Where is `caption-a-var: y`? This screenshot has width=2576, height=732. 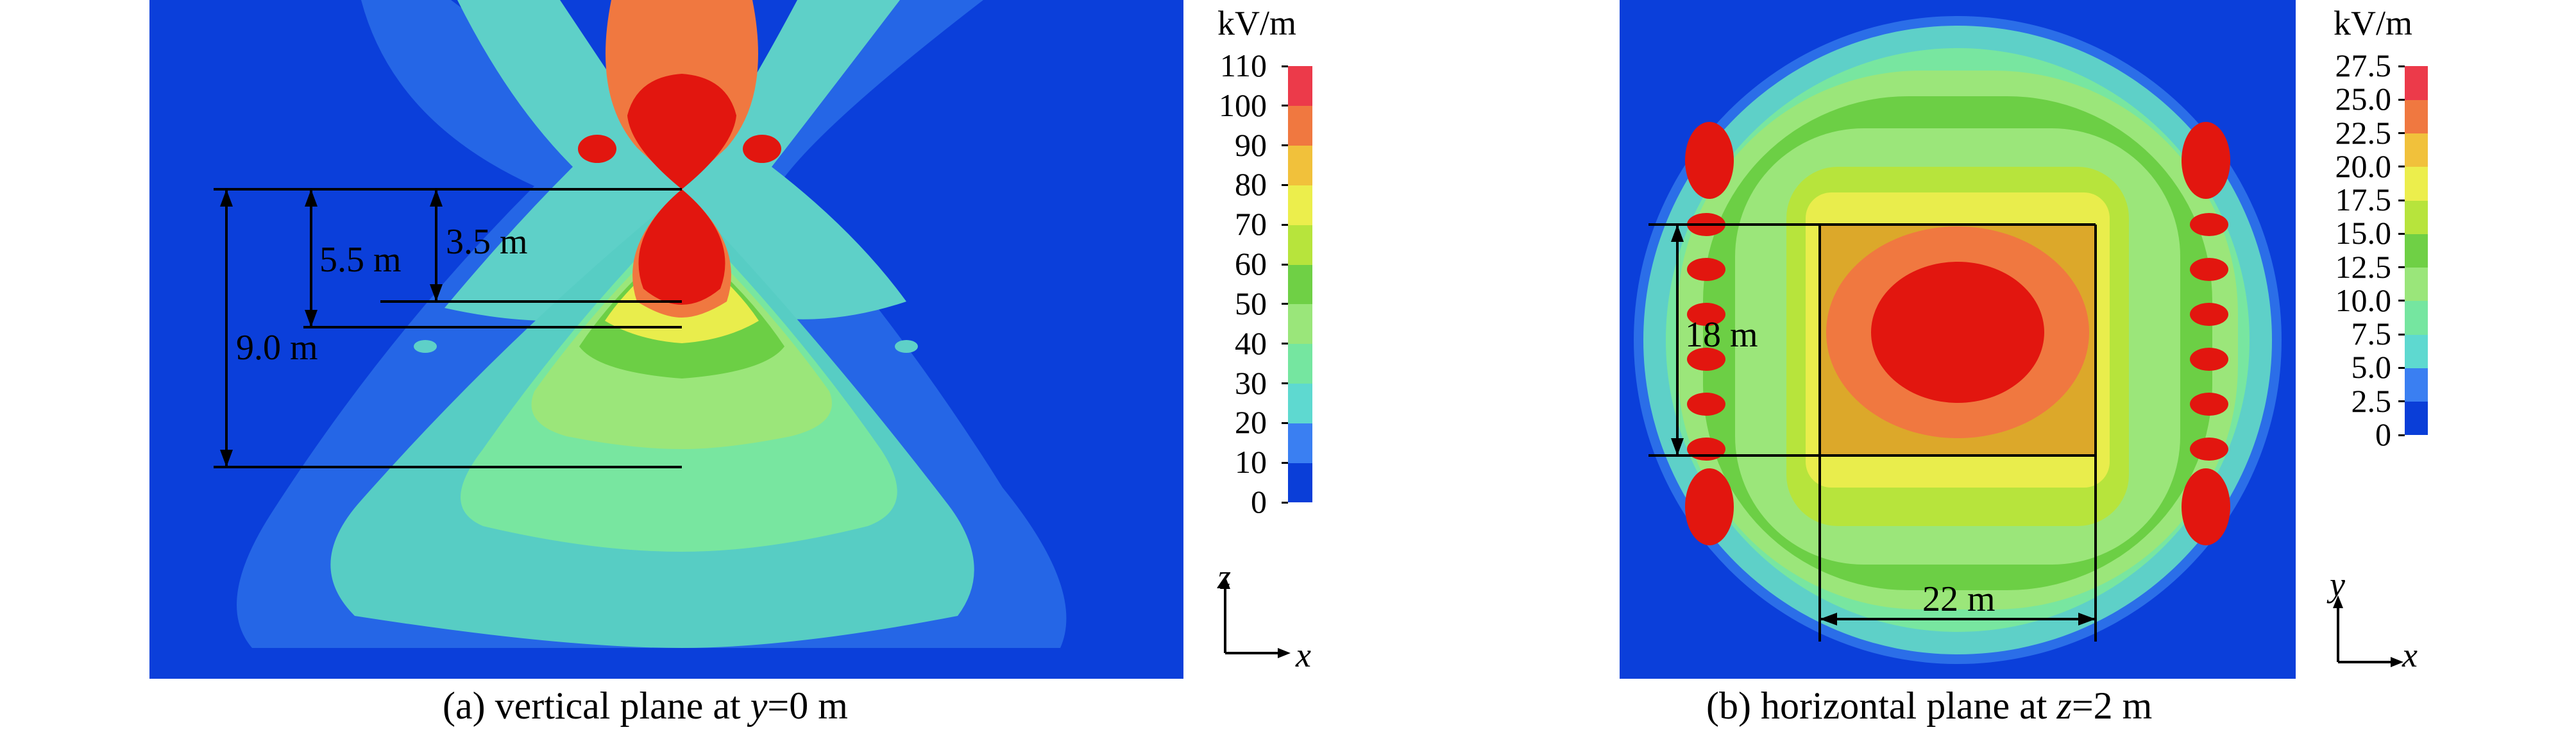
caption-a-var: y is located at coordinates (759, 706).